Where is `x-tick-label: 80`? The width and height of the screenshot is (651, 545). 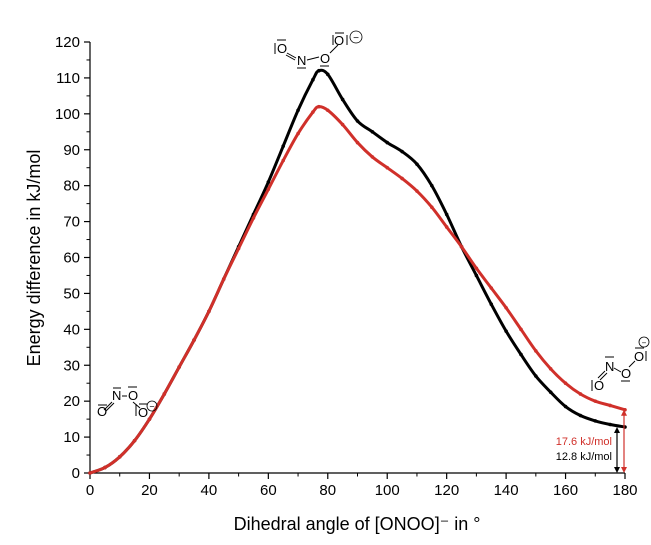
x-tick-label: 80 is located at coordinates (327, 490).